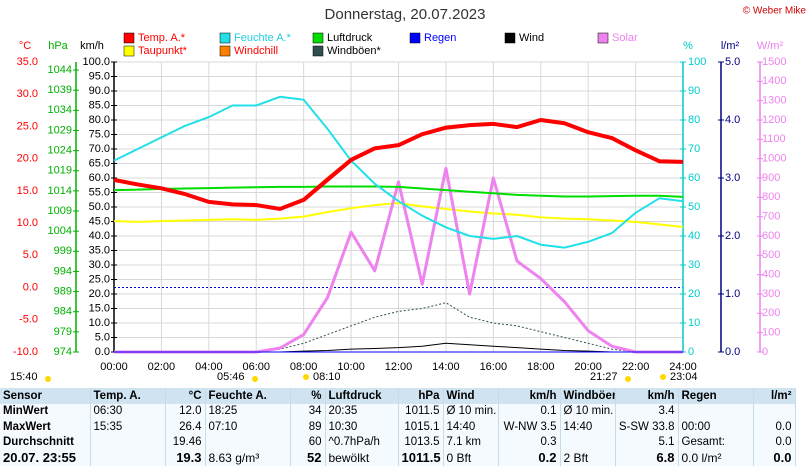 The height and width of the screenshot is (471, 810). Describe the element at coordinates (588, 458) in the screenshot. I see `table-cell: 2 Bft` at that location.